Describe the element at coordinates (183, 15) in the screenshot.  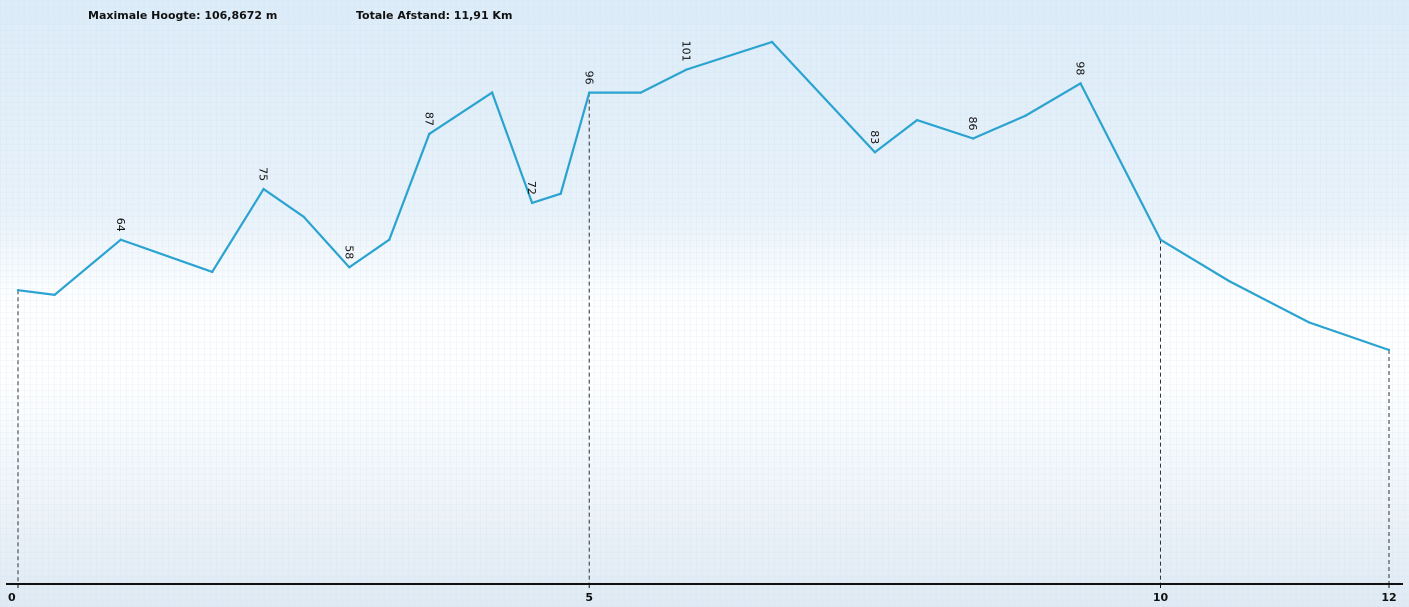
I see `max-height-label: Maximale Hoogte: 106,8672 m` at that location.